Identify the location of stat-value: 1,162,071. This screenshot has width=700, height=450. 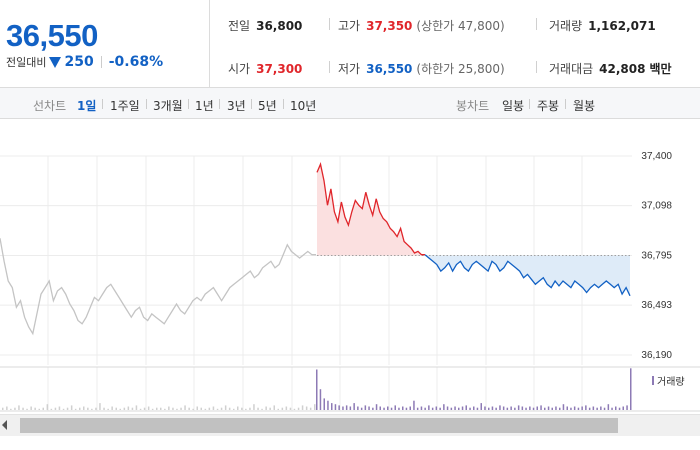
(622, 26).